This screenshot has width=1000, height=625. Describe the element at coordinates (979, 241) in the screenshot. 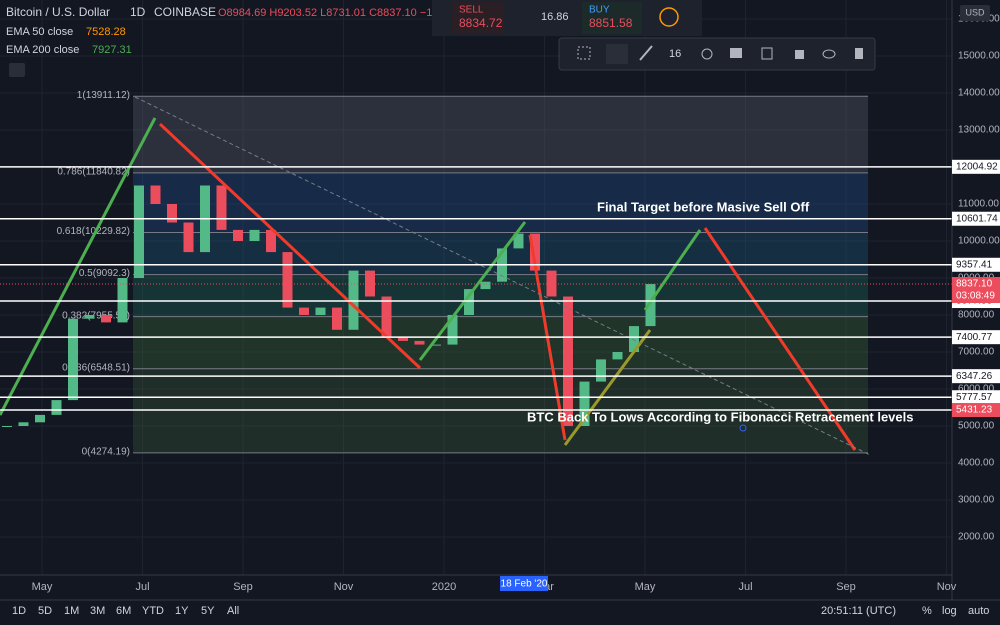

I see `y-tick-label: 10000.00` at that location.